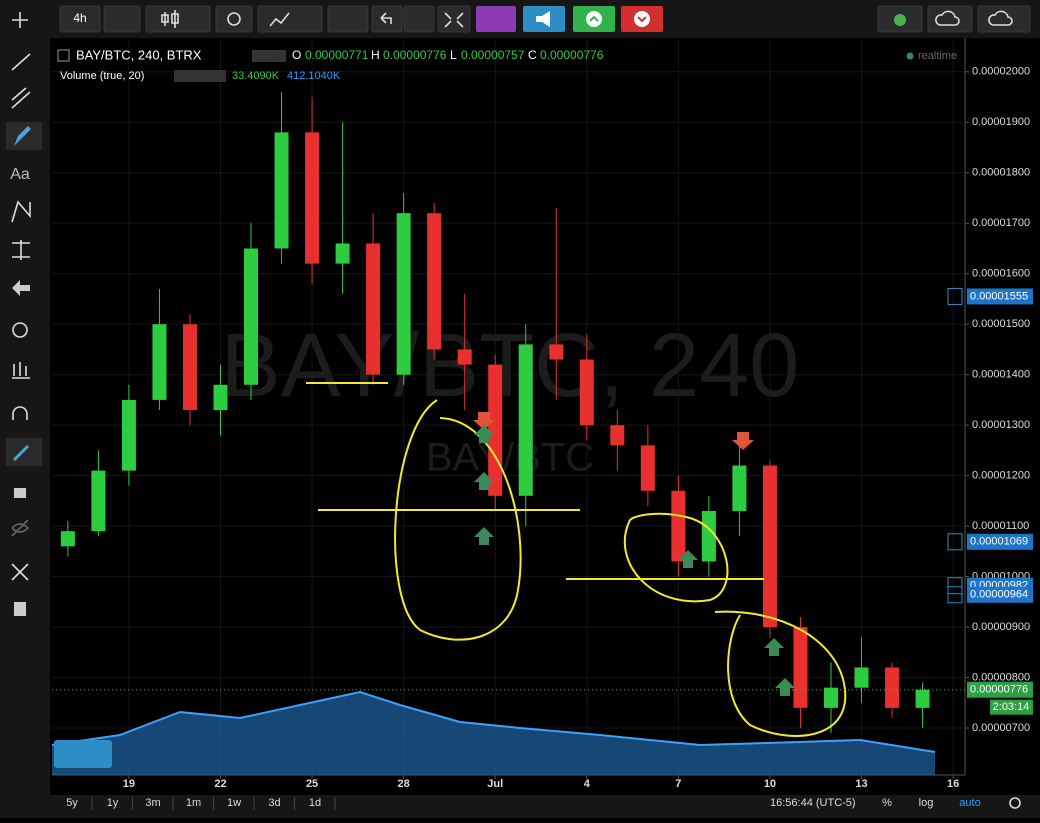 The height and width of the screenshot is (823, 1040). What do you see at coordinates (83, 754) in the screenshot?
I see `logo-button` at bounding box center [83, 754].